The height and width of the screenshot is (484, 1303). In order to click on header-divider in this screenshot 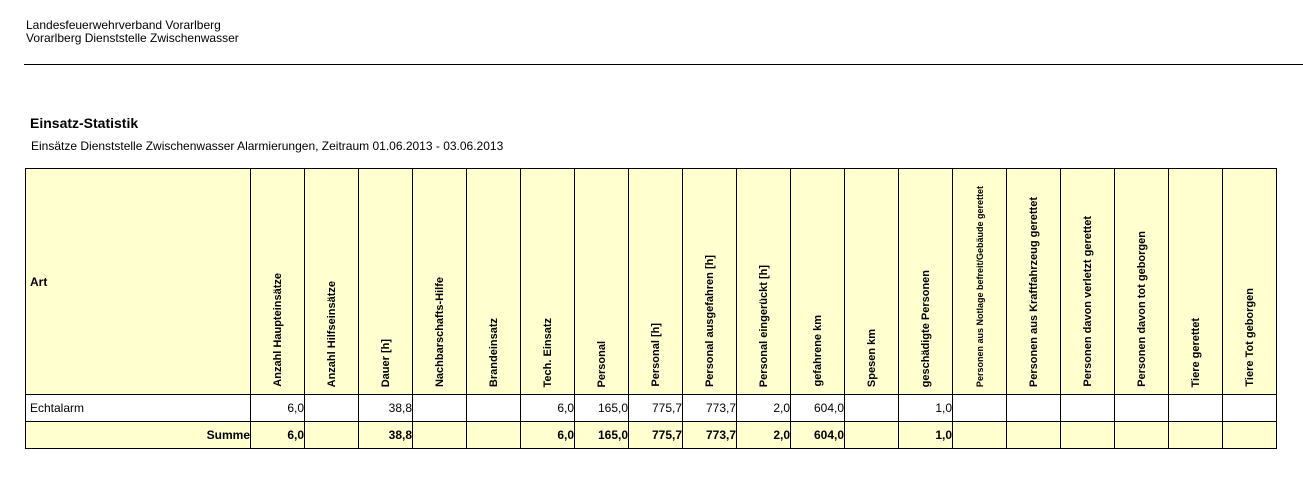, I will do `click(663, 64)`.